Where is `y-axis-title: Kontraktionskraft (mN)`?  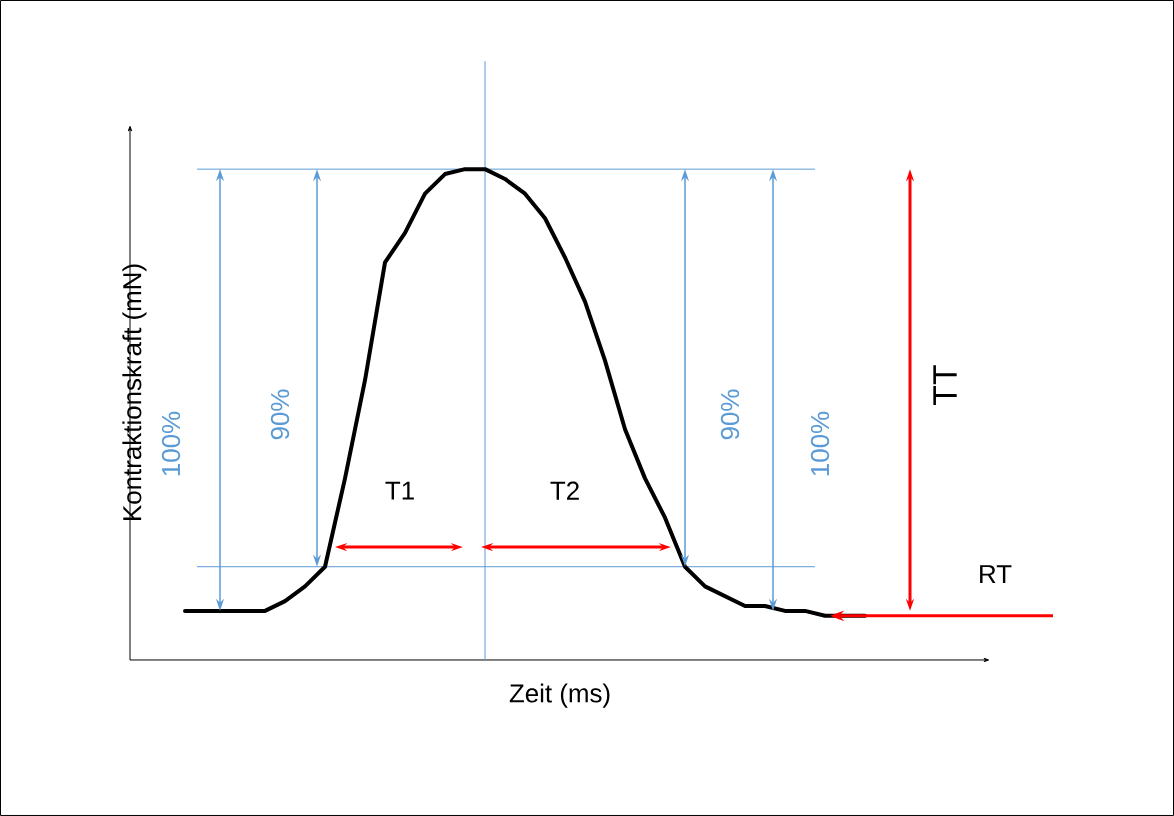 y-axis-title: Kontraktionskraft (mN) is located at coordinates (134, 392).